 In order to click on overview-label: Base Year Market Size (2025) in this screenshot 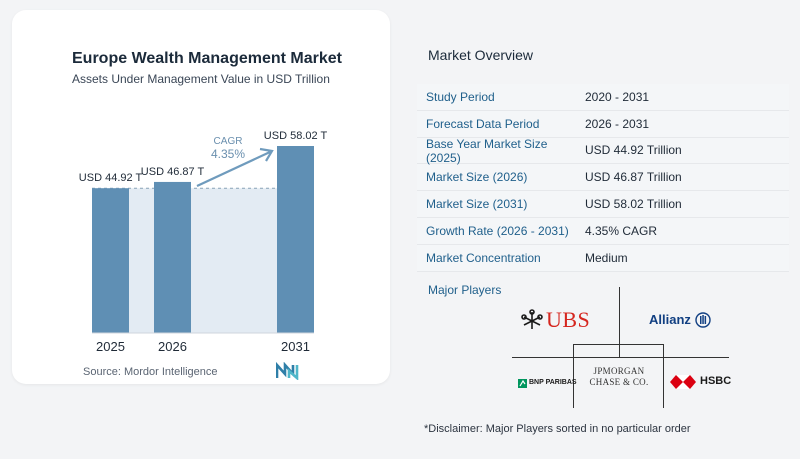, I will do `click(487, 150)`.